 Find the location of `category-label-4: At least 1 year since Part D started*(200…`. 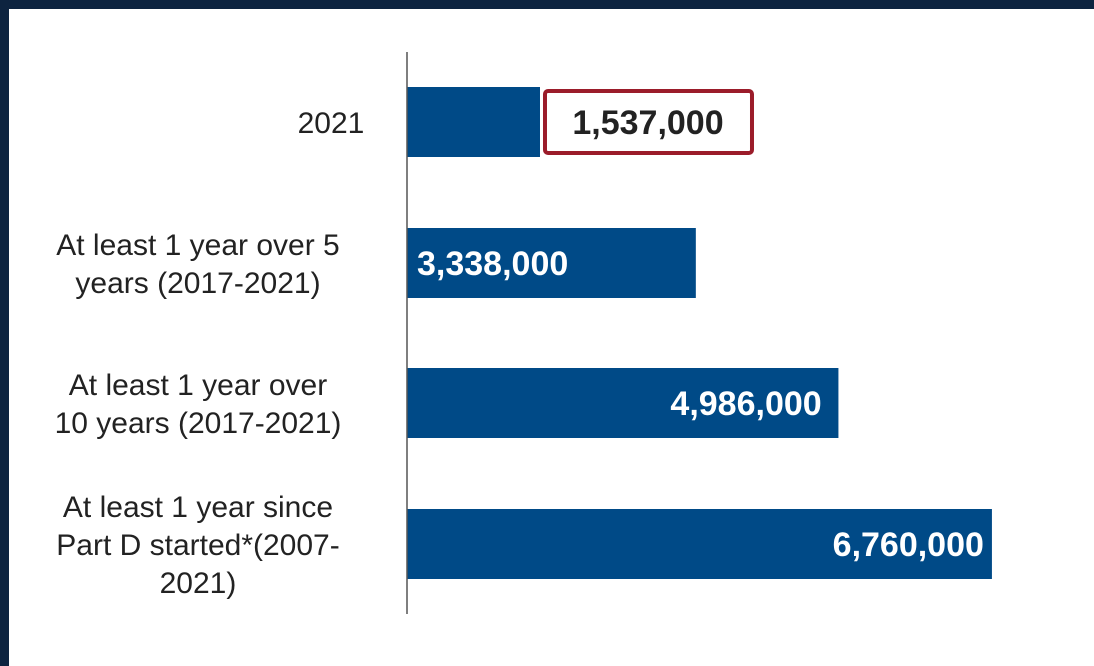

category-label-4: At least 1 year since Part D started*(200… is located at coordinates (197, 545).